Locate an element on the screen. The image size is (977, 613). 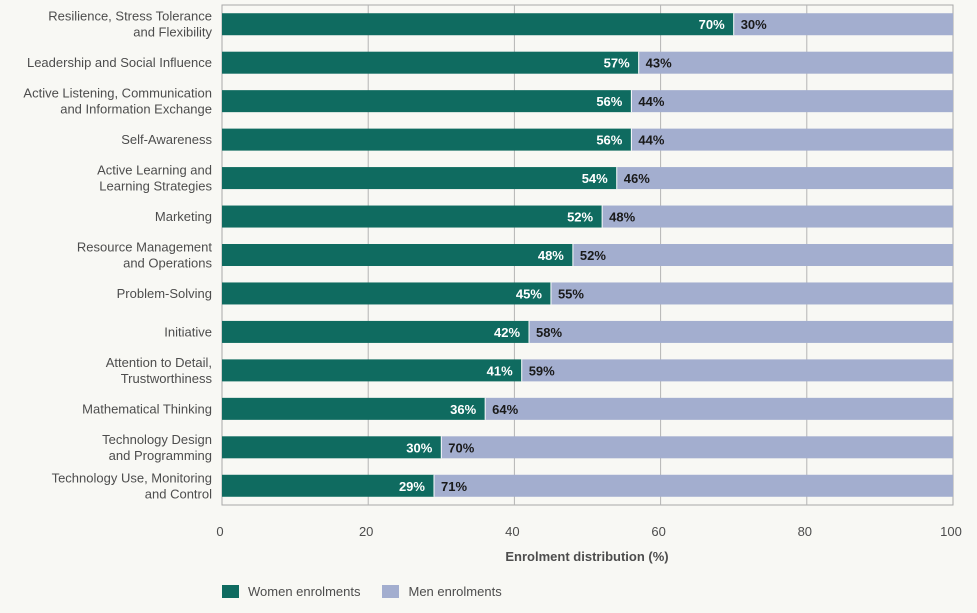
category-label-4: Active Learning and Learning Strategies is located at coordinates (154, 178).